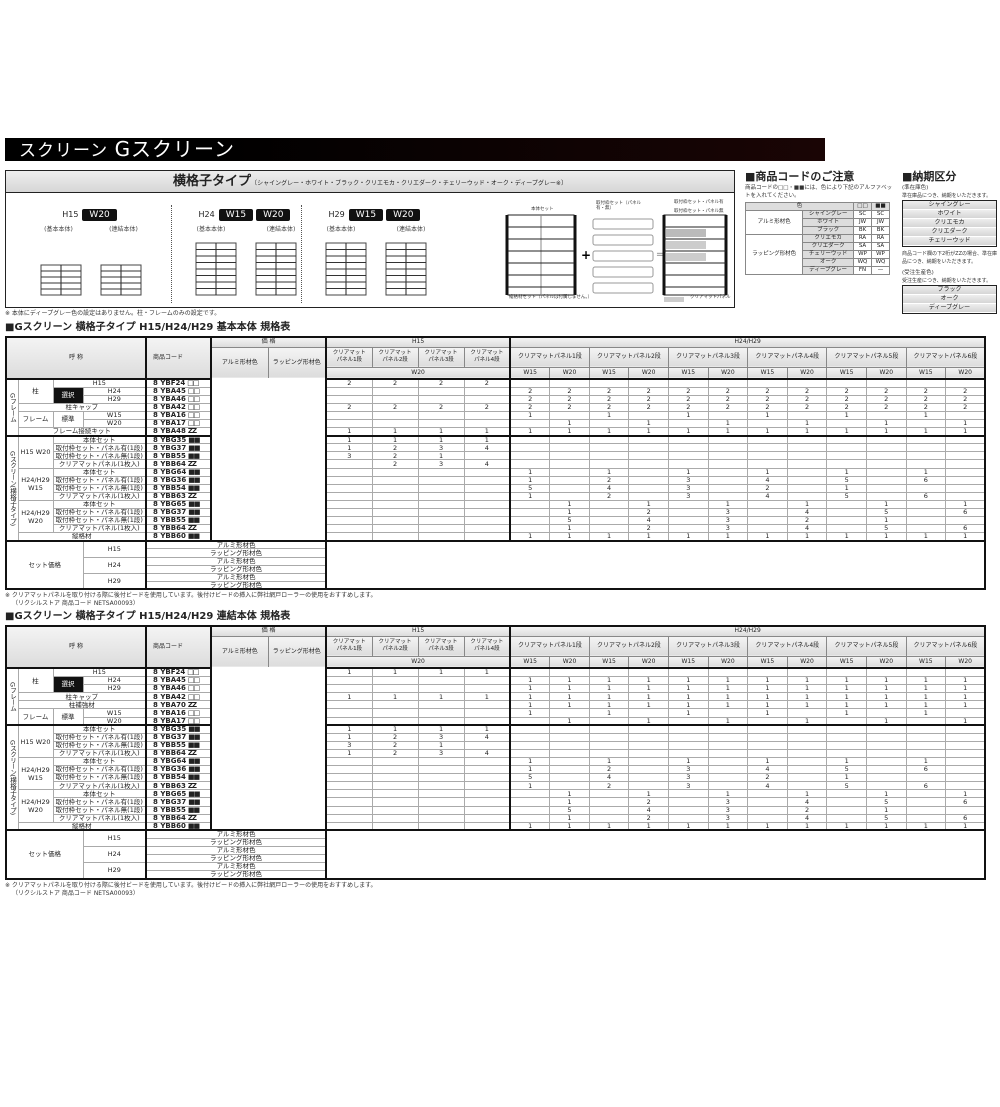 The image size is (1000, 1107). What do you see at coordinates (530, 778) in the screenshot?
I see `qty-h24-h29: 5` at bounding box center [530, 778].